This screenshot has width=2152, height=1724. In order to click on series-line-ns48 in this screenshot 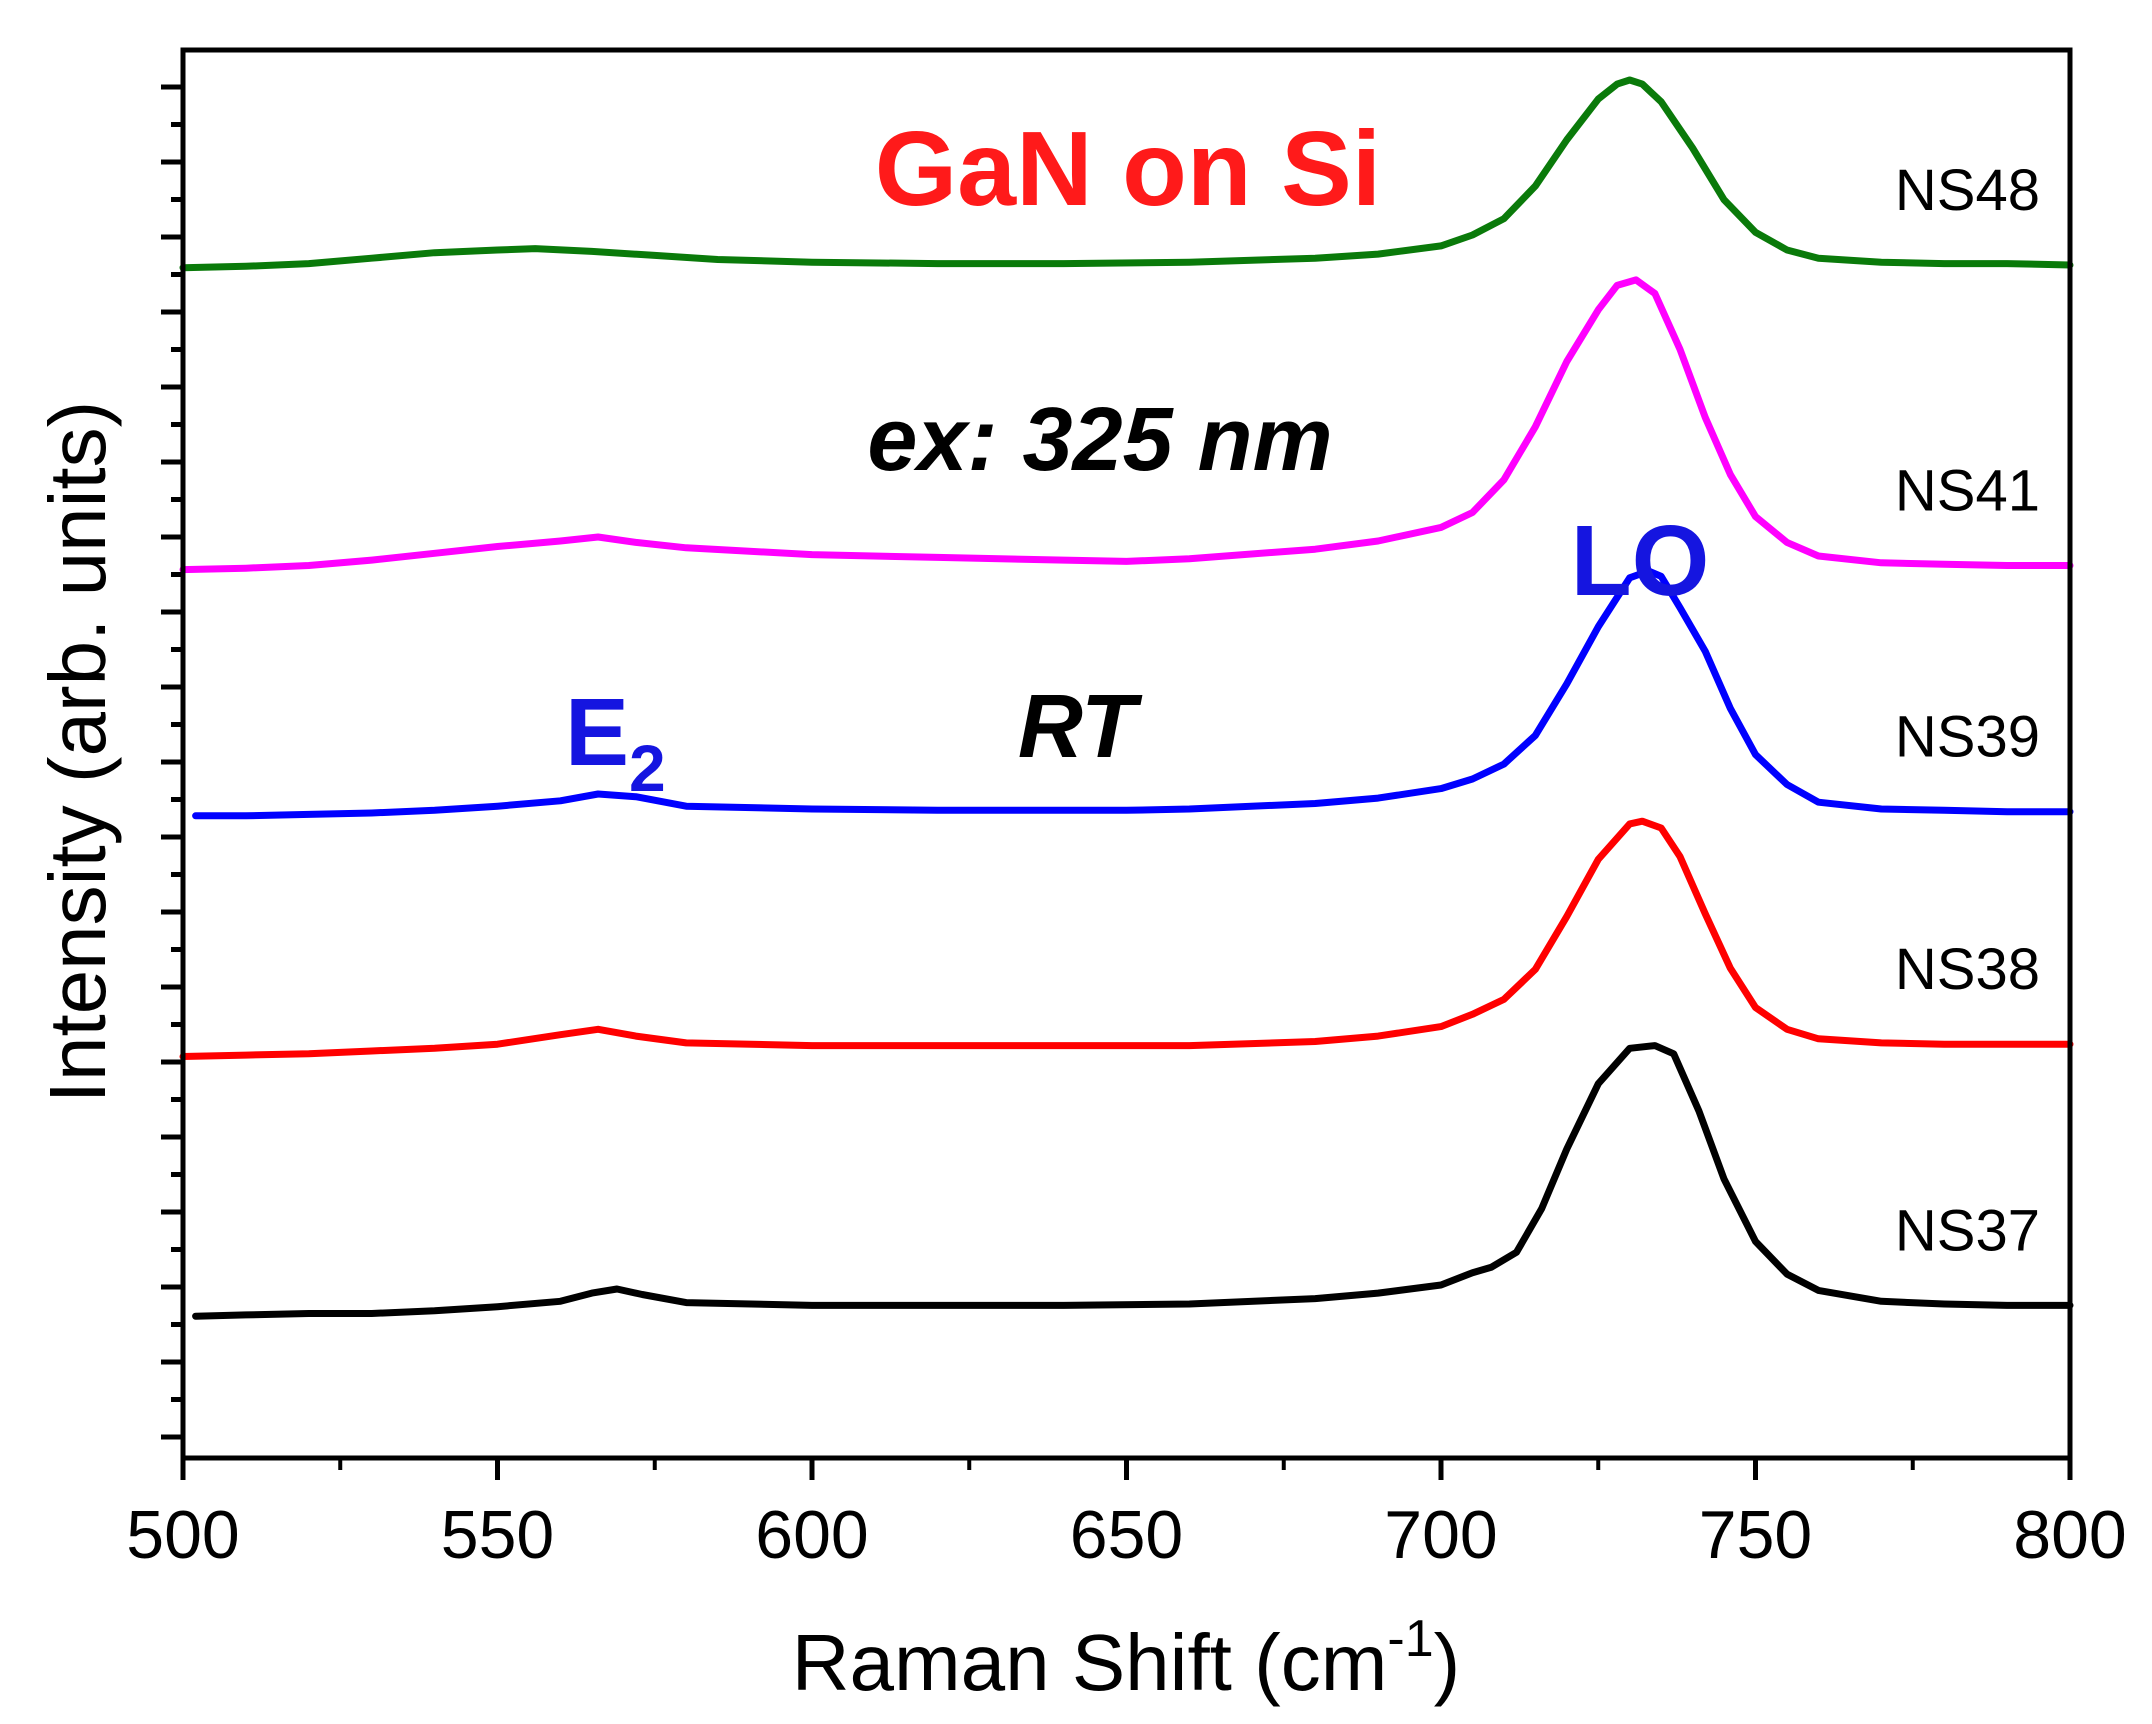, I will do `click(1126, 174)`.